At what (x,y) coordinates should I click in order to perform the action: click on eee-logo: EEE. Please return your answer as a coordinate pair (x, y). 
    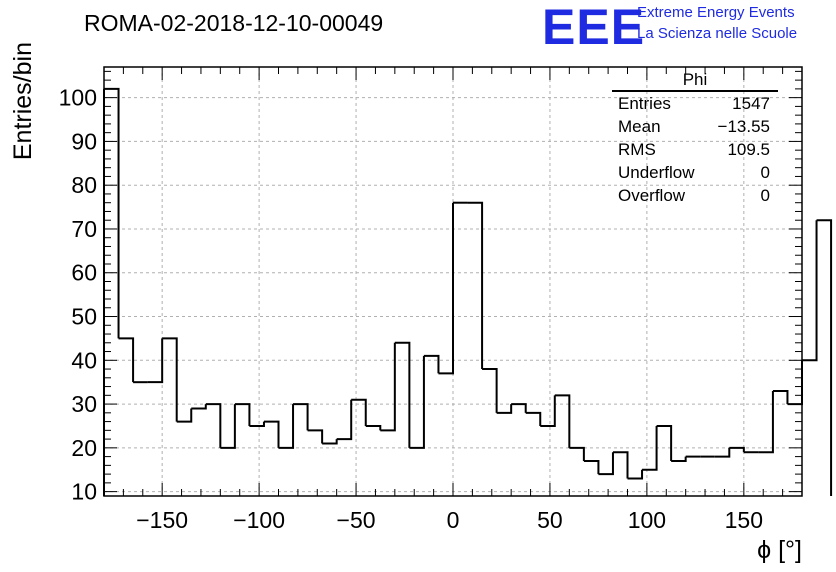
    Looking at the image, I should click on (594, 27).